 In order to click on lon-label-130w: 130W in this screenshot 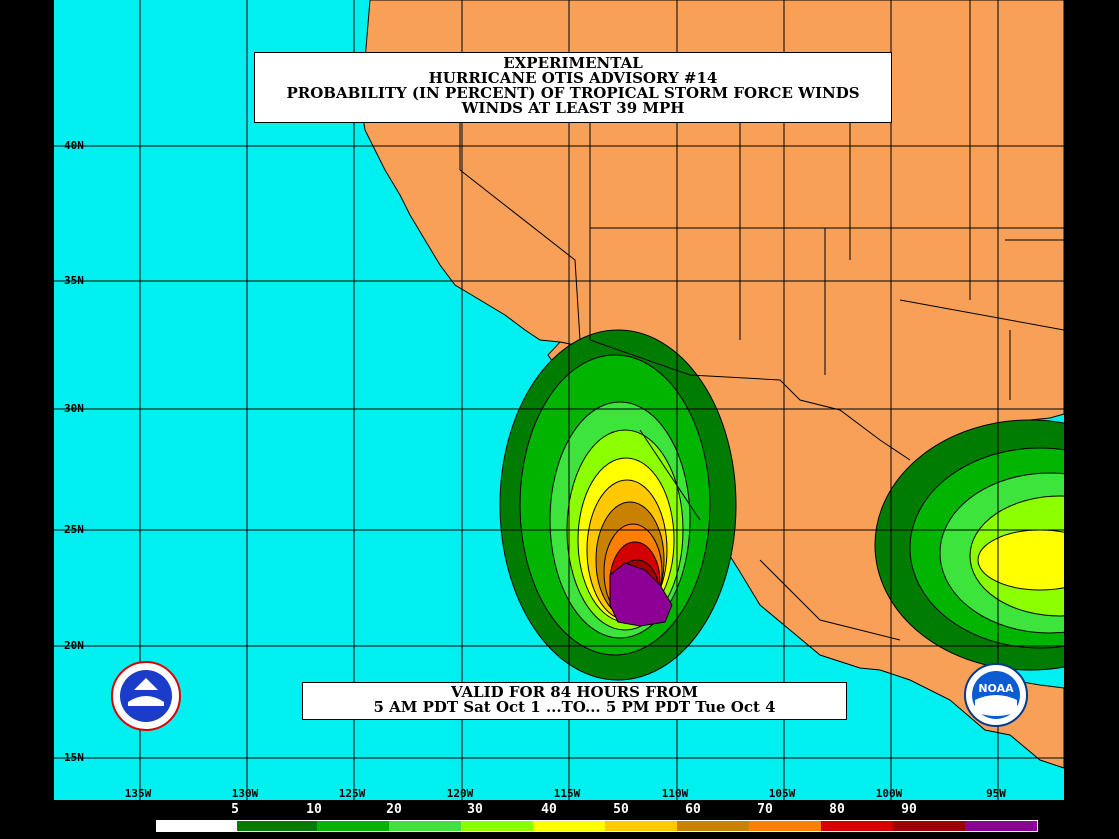, I will do `click(245, 793)`.